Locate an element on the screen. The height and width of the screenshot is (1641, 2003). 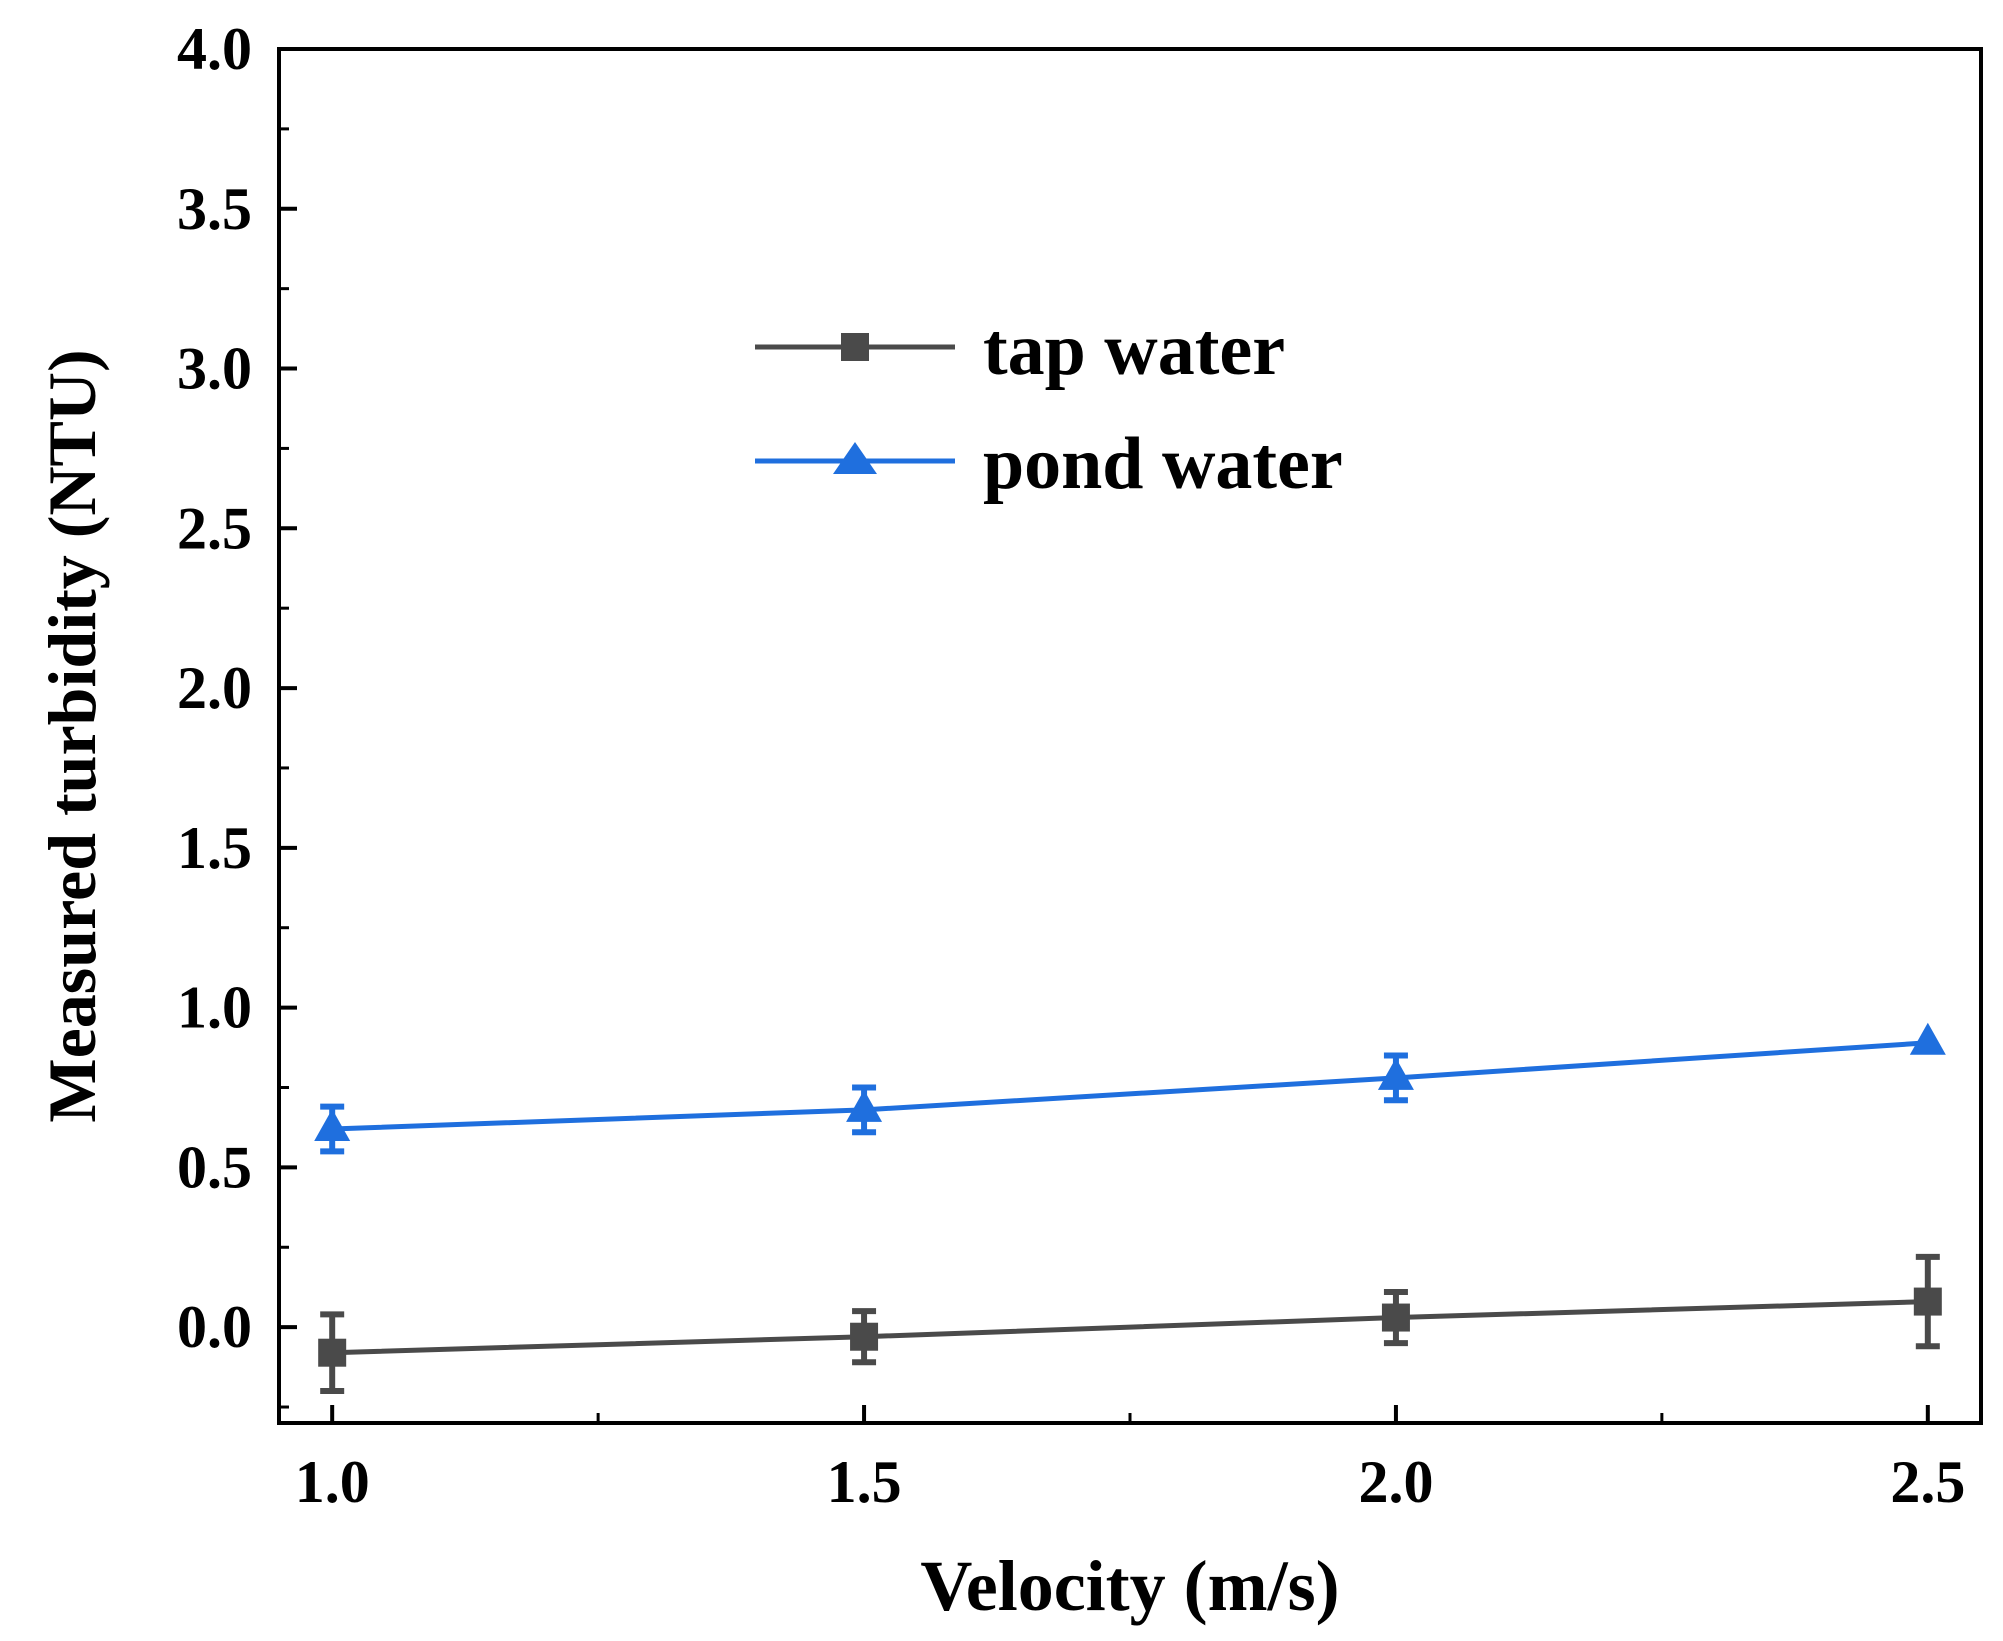
y-axis-ticks: 0.0 0.5 1.0 1.5 2.0 2.5 3.0 3.5 4.0 is located at coordinates (237, 712).